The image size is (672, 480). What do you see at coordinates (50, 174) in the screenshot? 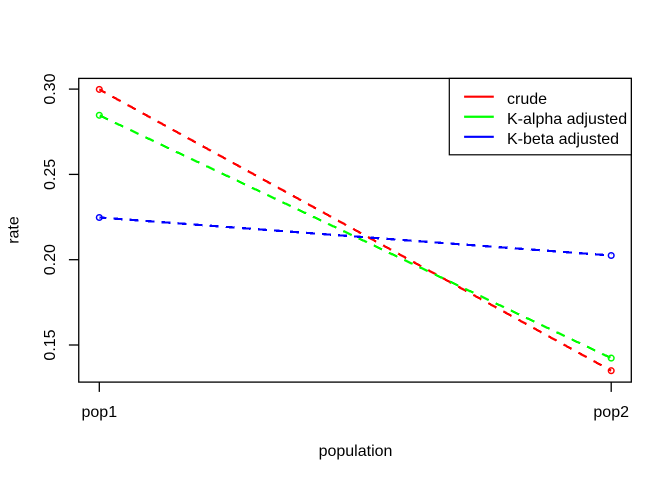
I see `svg-text: 0.25` at bounding box center [50, 174].